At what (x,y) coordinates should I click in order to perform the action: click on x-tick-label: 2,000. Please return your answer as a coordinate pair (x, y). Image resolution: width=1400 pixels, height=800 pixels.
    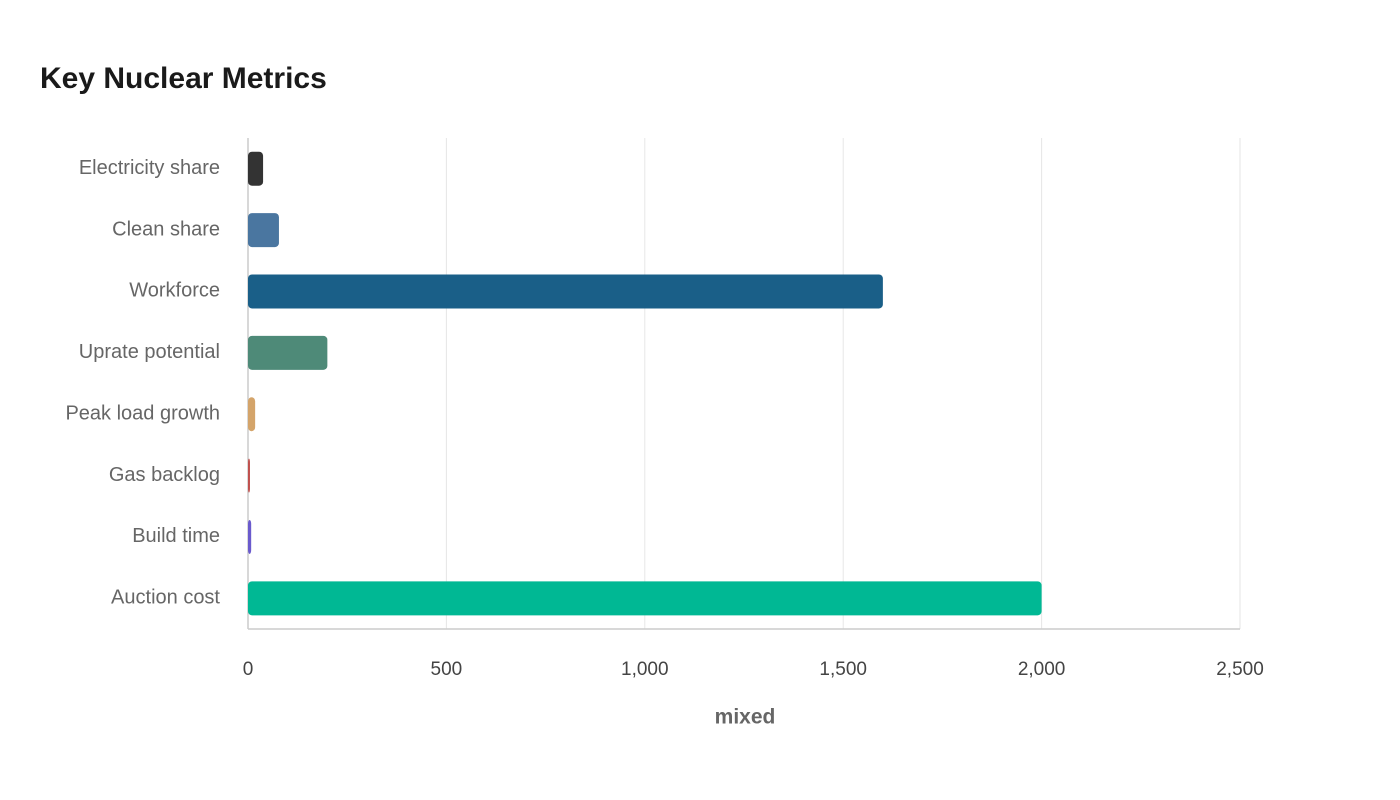
    Looking at the image, I should click on (1042, 669).